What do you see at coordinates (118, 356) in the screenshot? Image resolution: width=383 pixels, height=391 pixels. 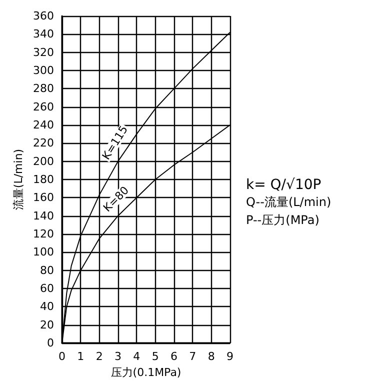 I see `x-tick-label: 3` at bounding box center [118, 356].